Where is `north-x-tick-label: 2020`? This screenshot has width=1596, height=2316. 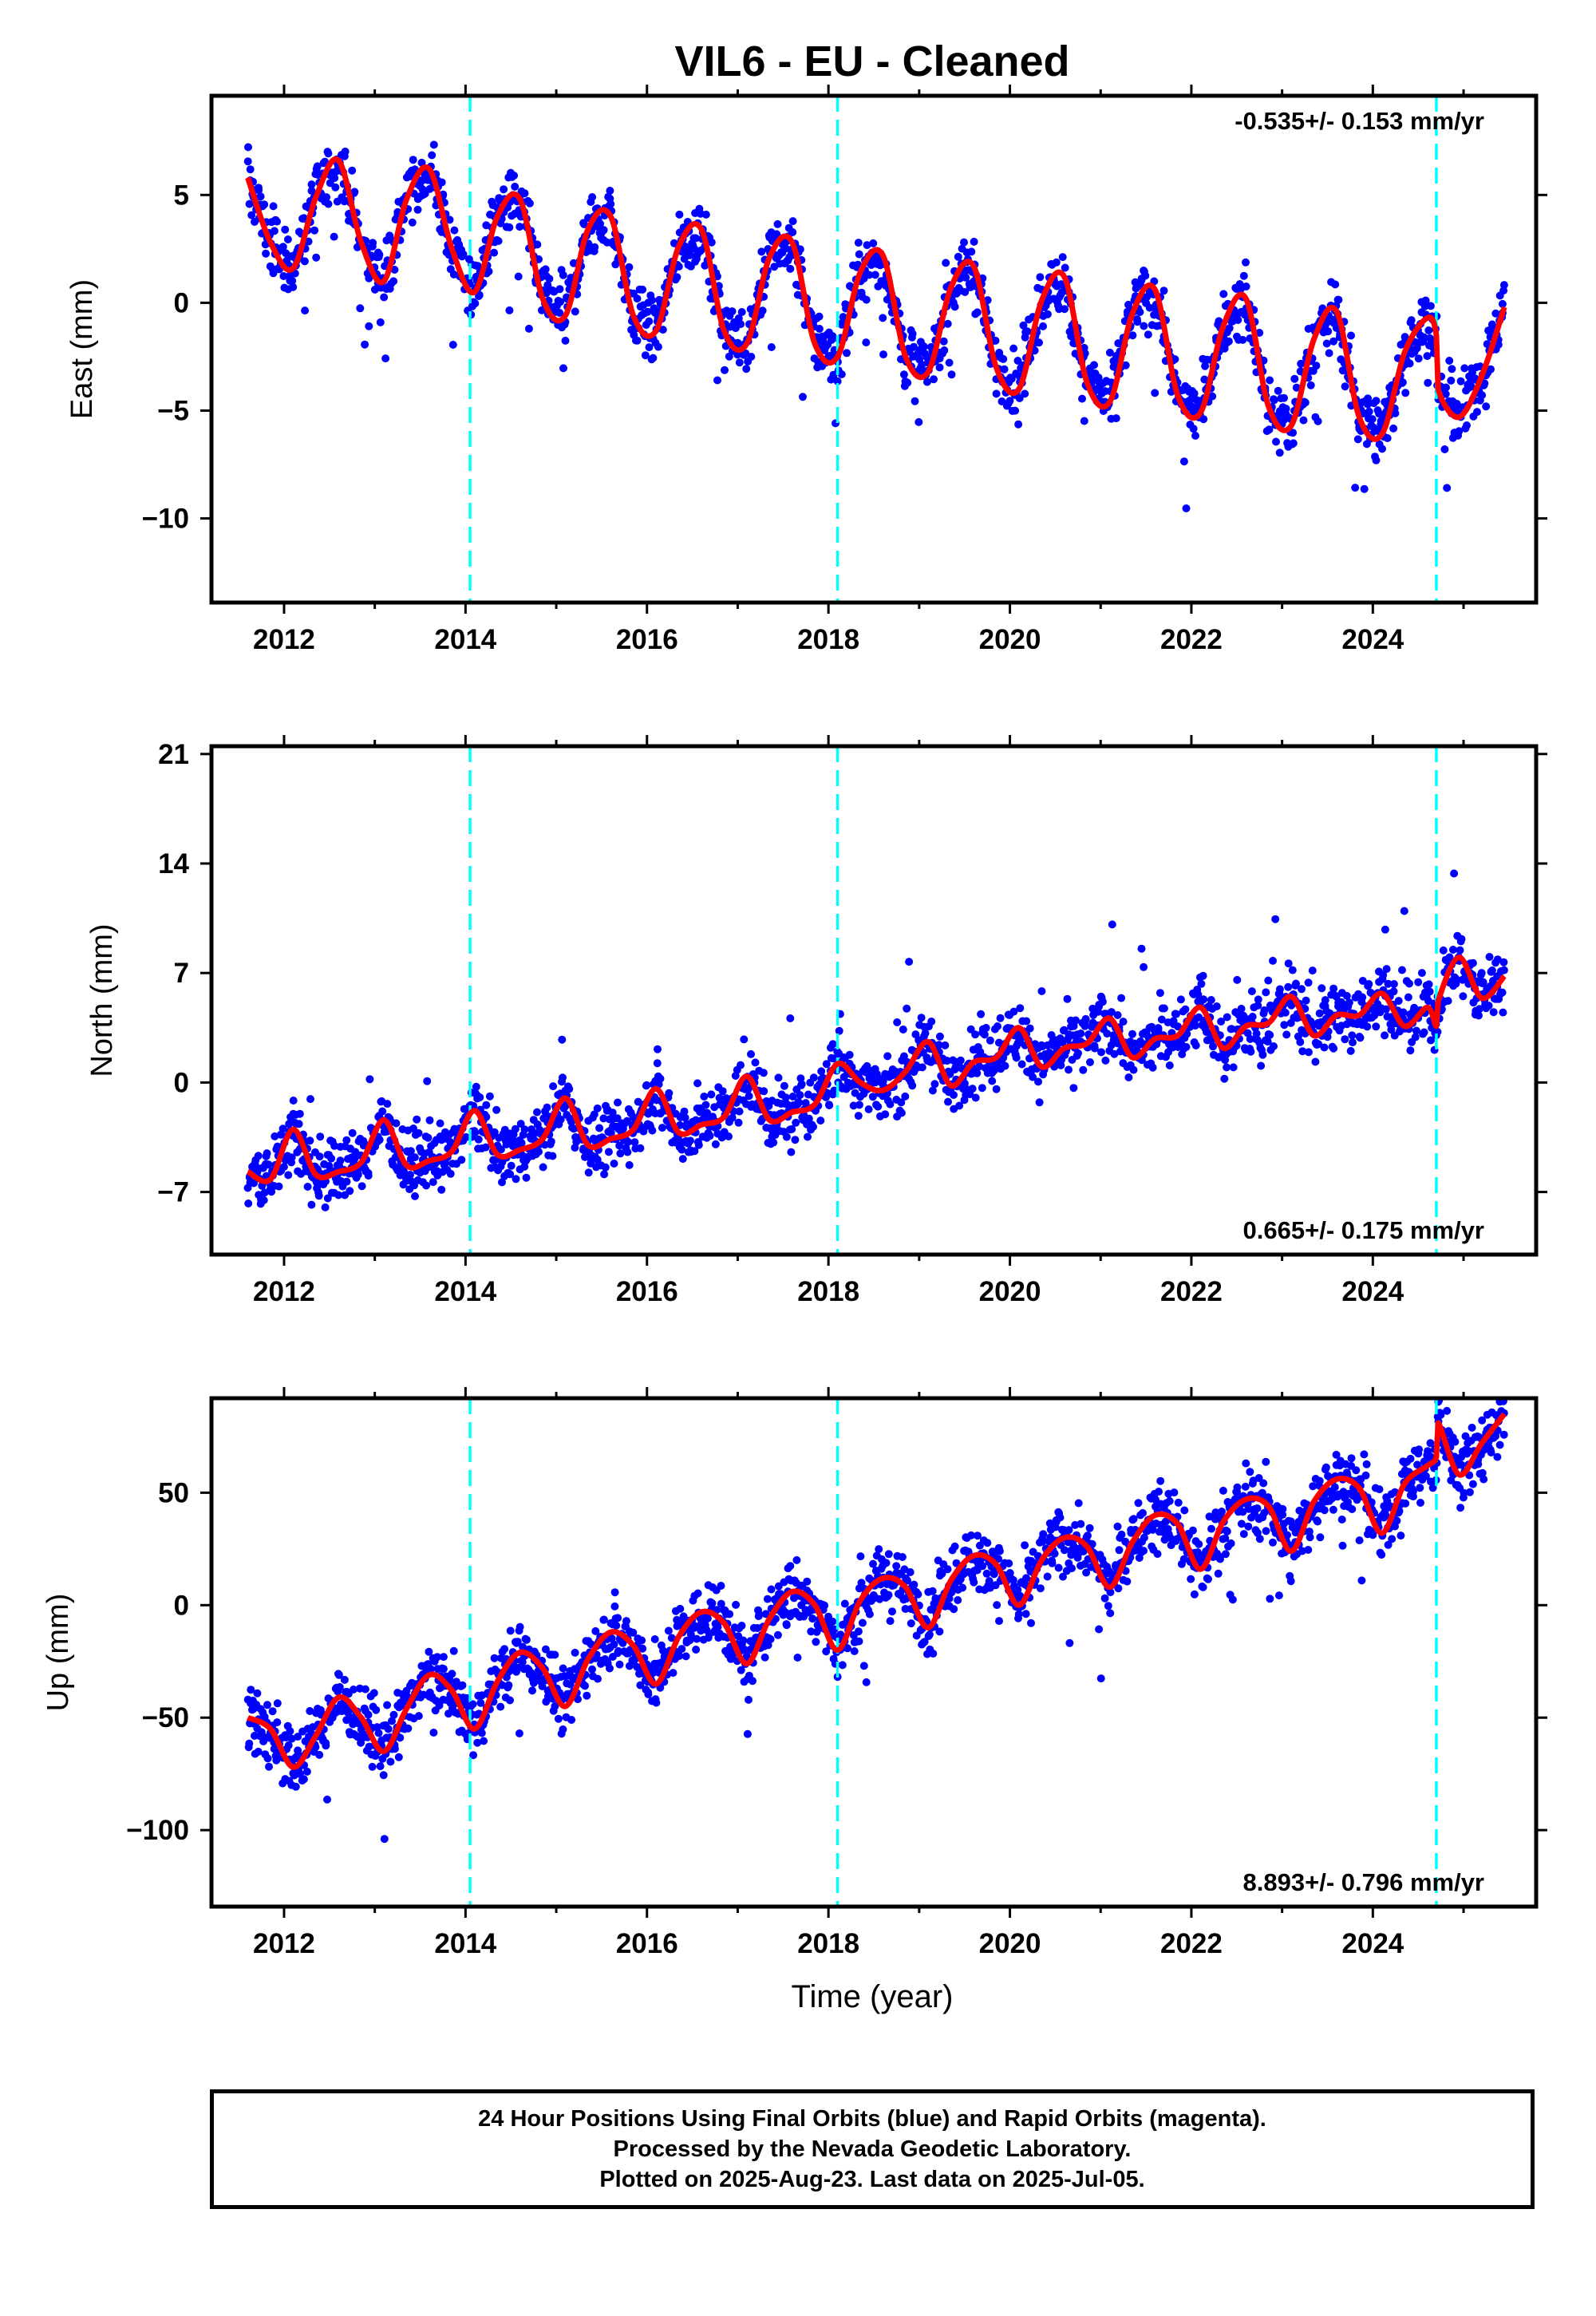 north-x-tick-label: 2020 is located at coordinates (1010, 1291).